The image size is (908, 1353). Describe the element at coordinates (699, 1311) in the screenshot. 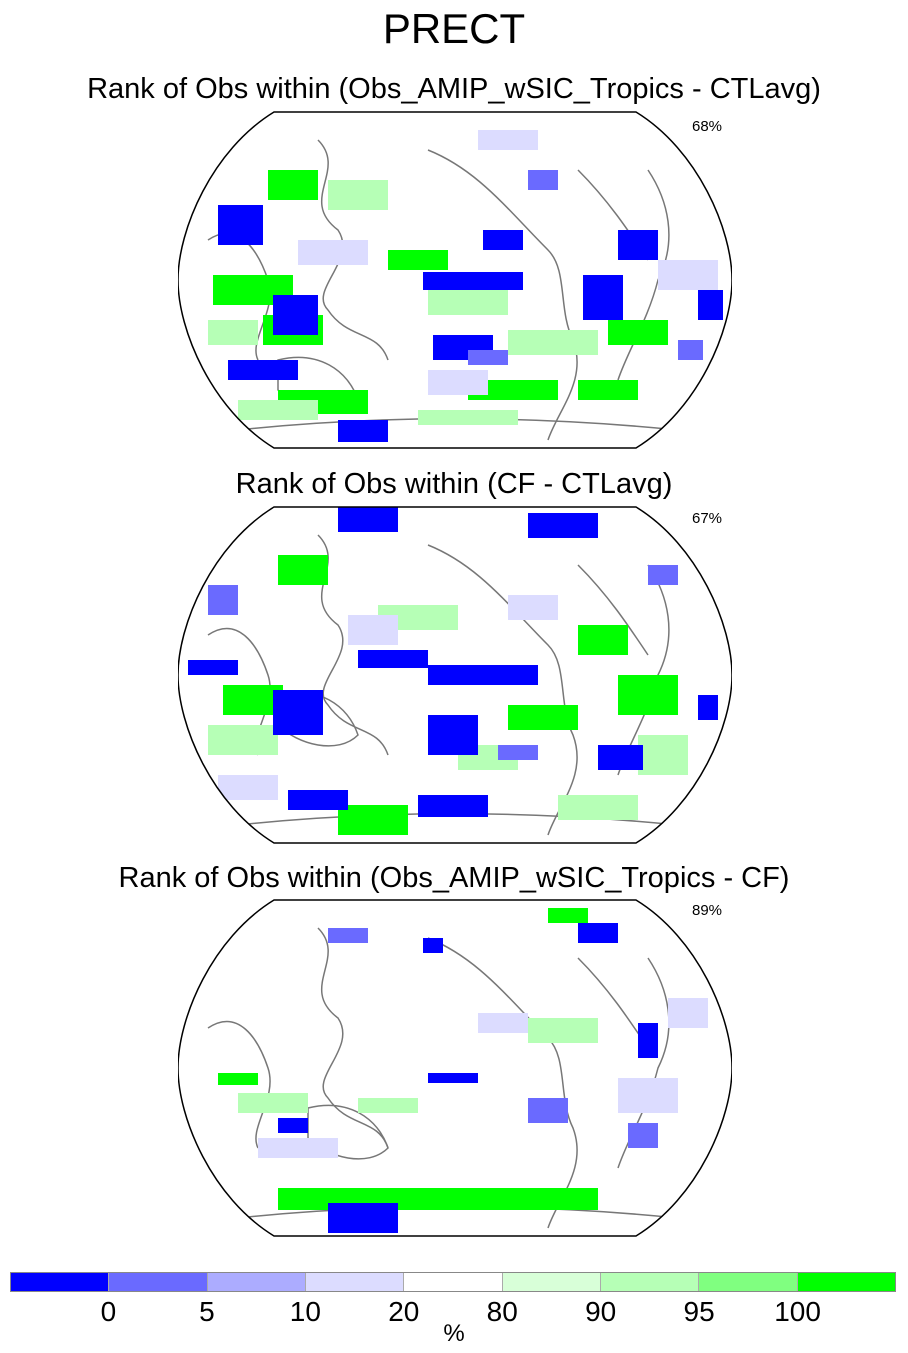

I see `colorbar-tick-label: 95` at that location.